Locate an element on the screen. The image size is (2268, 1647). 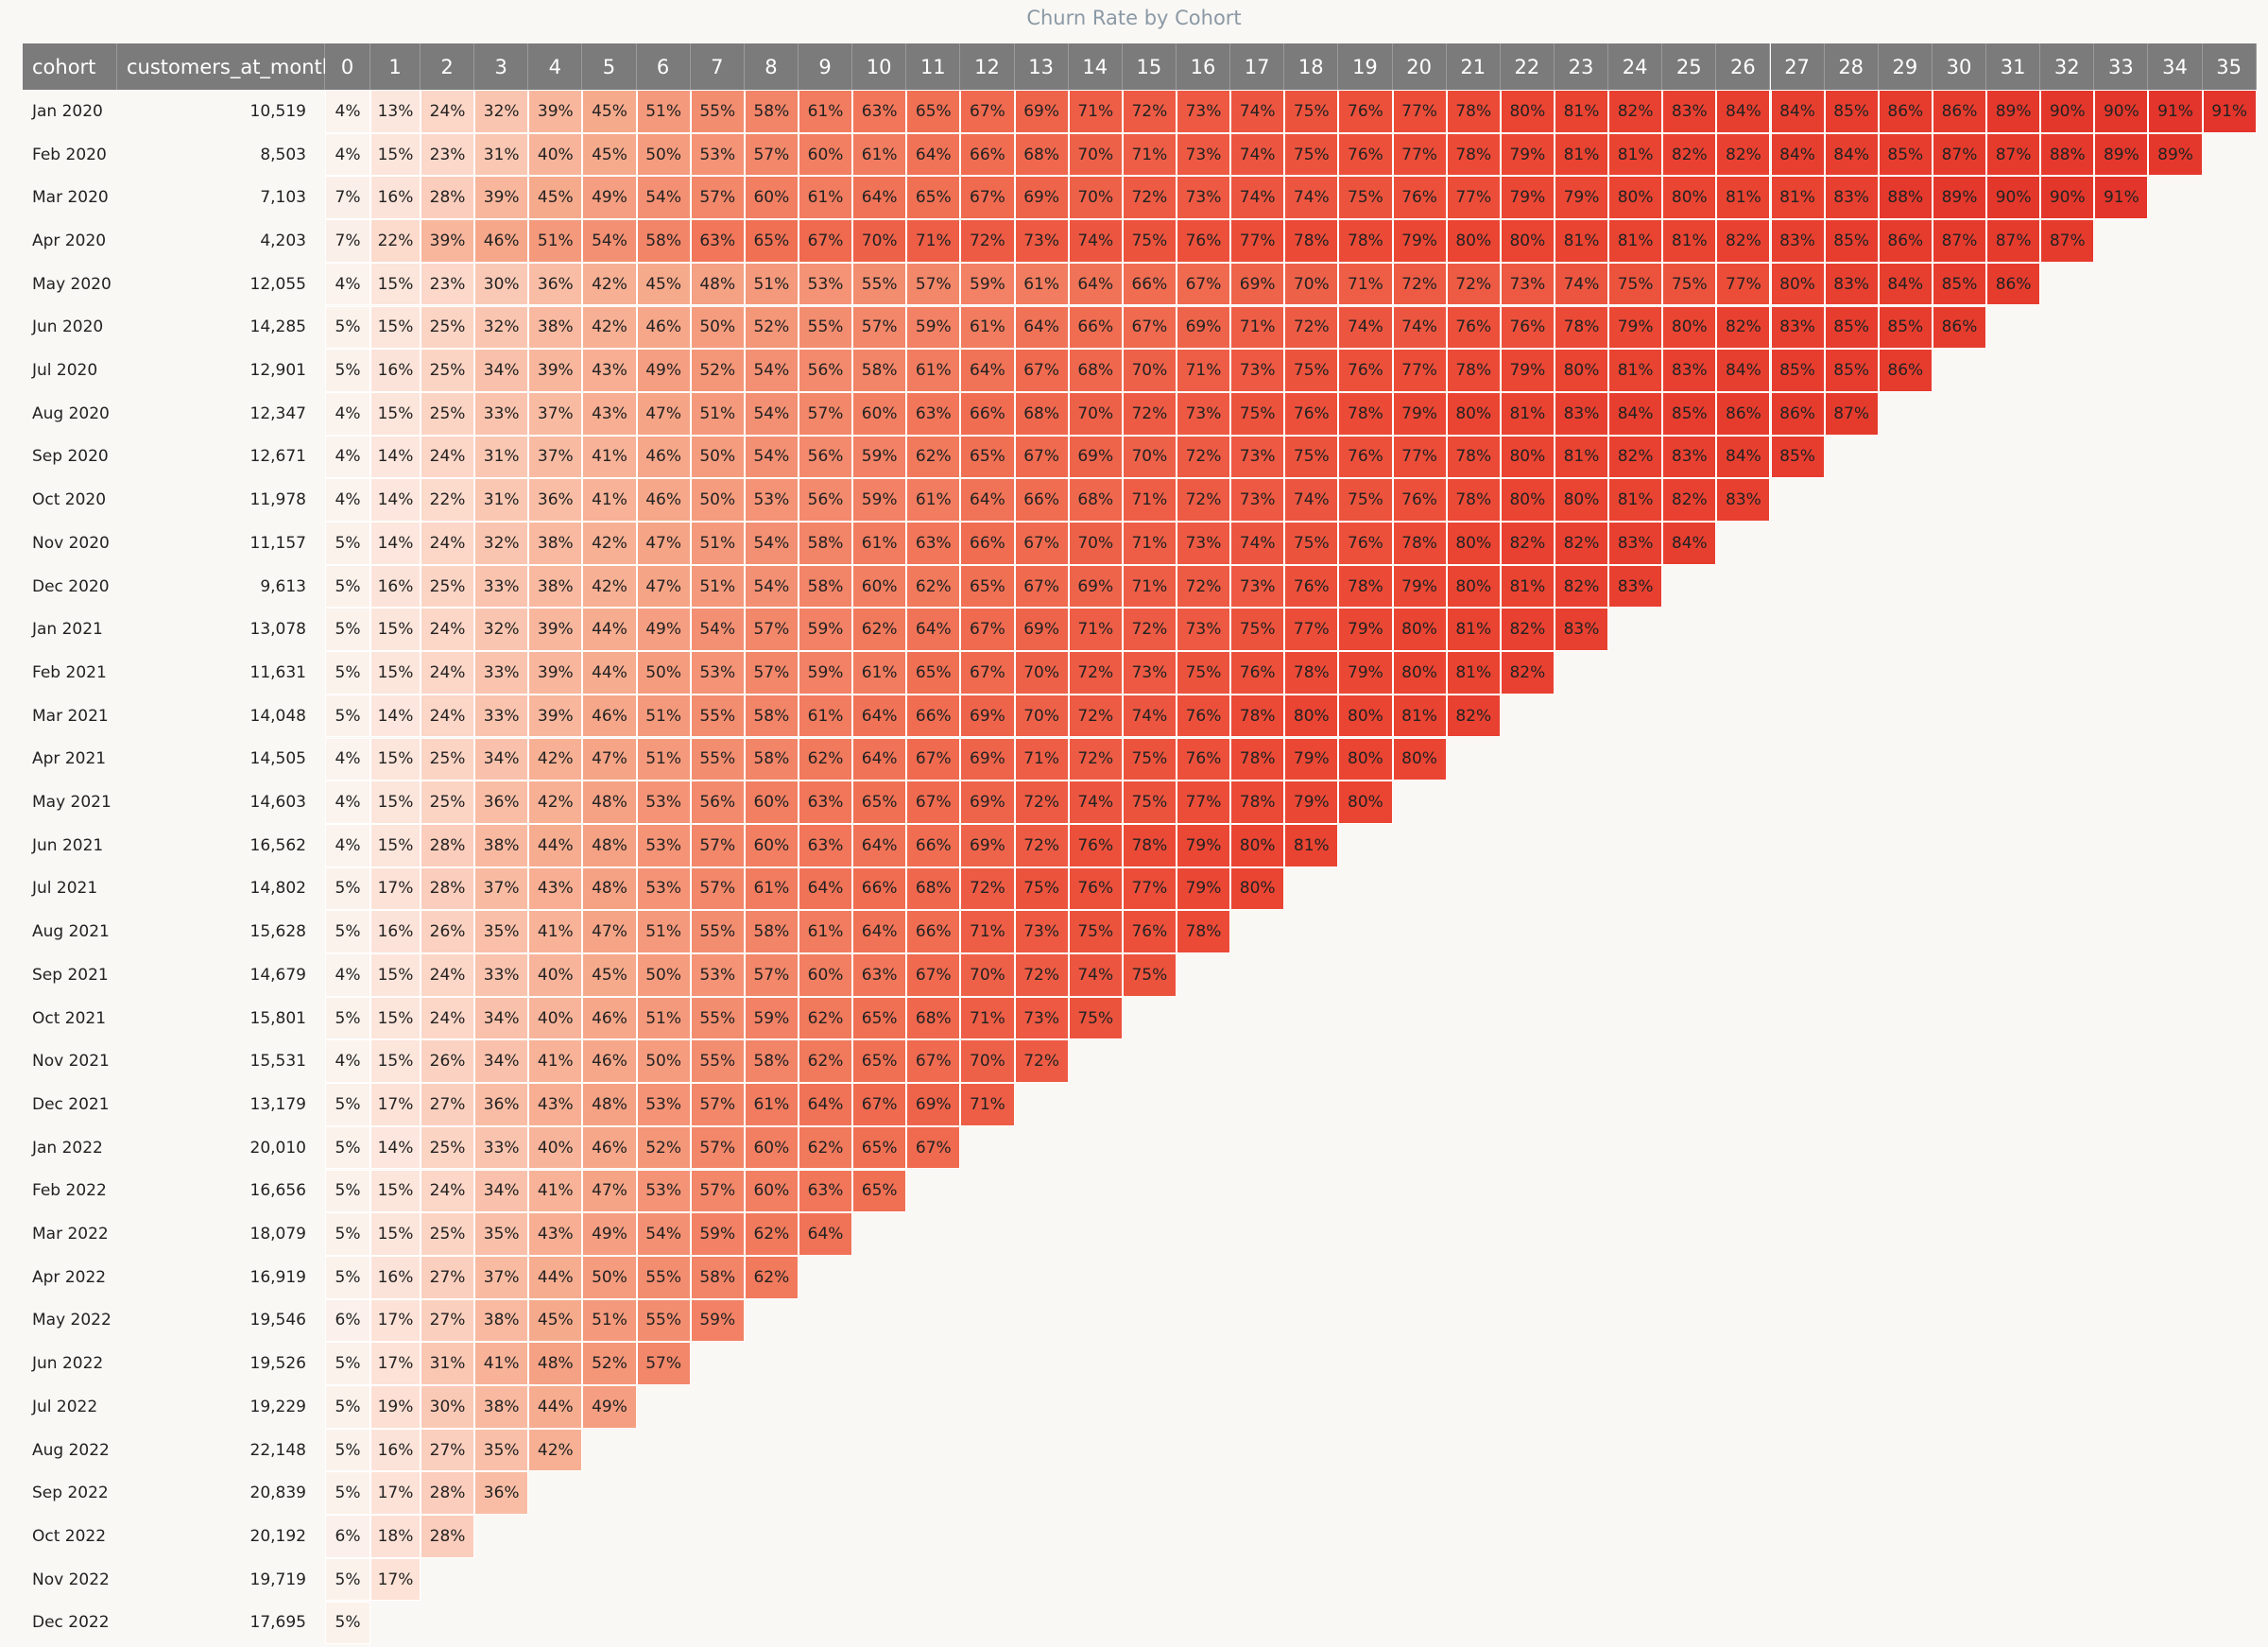
churn-cell: 59% is located at coordinates (879, 457).